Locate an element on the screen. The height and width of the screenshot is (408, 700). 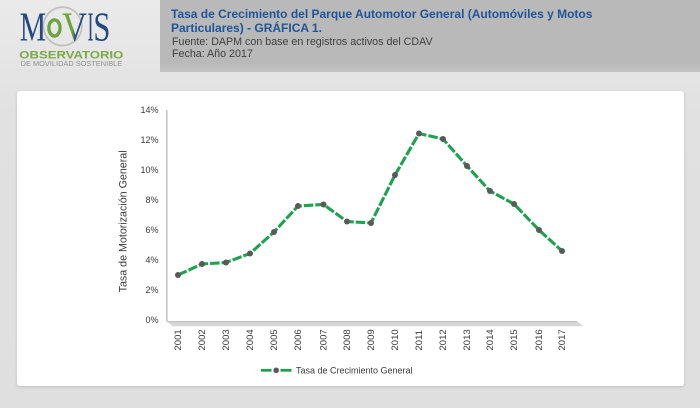
svg-text: 14% is located at coordinates (149, 110).